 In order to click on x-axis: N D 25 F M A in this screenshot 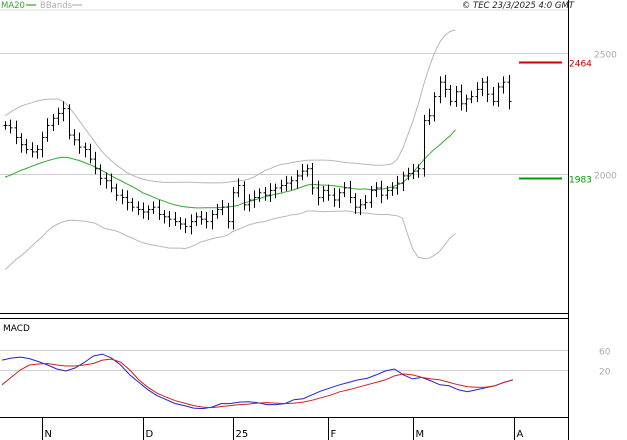, I will do `click(283, 429)`.